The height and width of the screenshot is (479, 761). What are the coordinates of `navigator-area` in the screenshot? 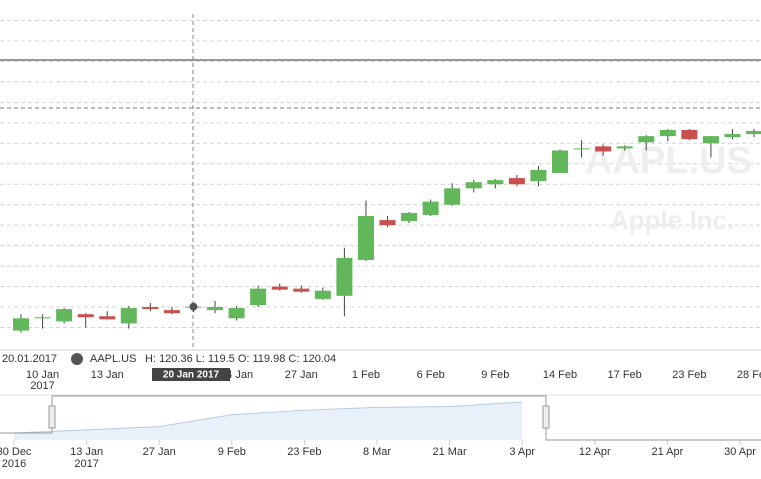 It's located at (268, 421).